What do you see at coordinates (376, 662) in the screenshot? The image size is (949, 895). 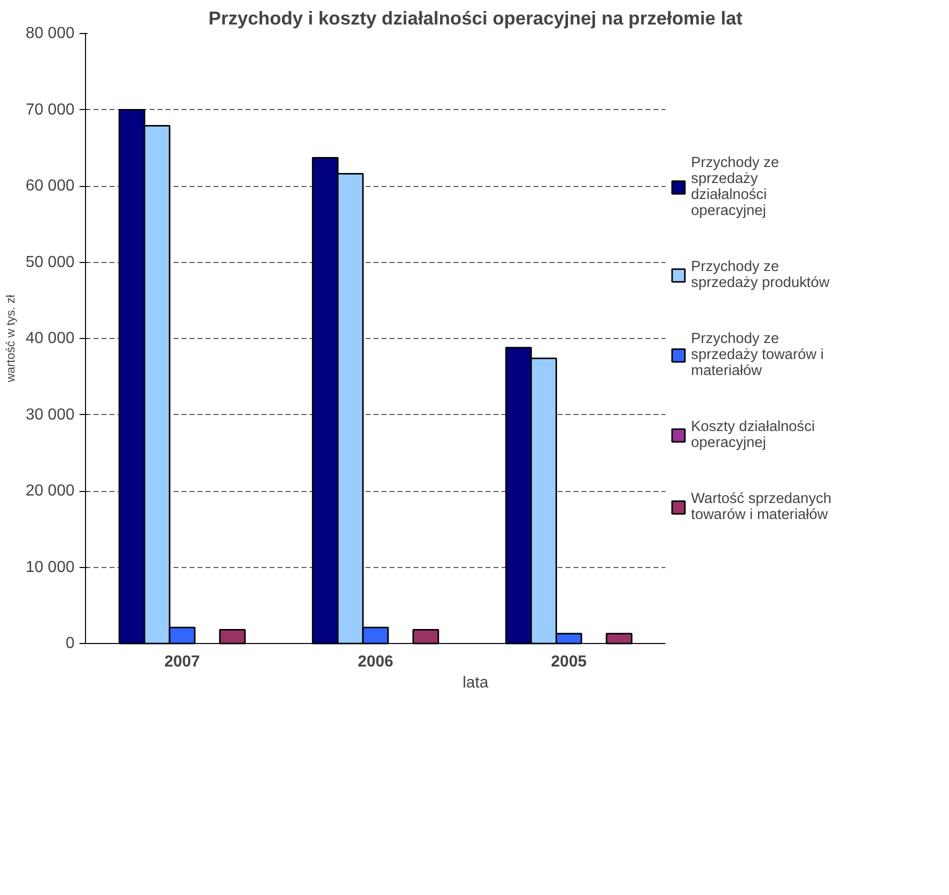 I see `x-tick-label: 2006` at bounding box center [376, 662].